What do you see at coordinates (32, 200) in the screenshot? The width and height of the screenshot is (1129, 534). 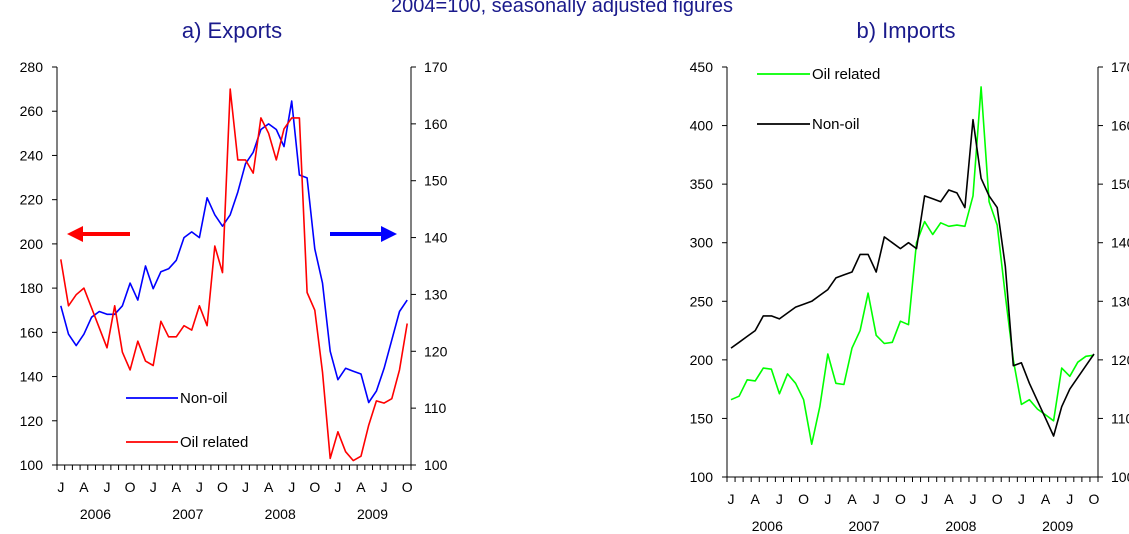 I see `left-tick-label: 220` at bounding box center [32, 200].